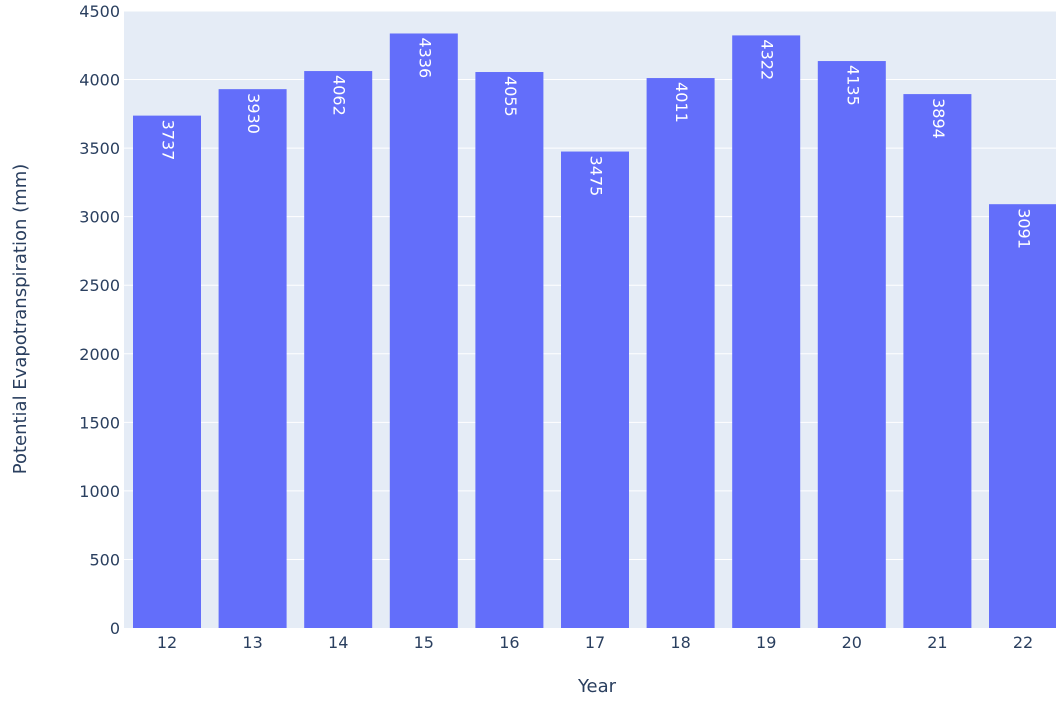 The width and height of the screenshot is (1056, 702). I want to click on bar-data-label: 4011, so click(681, 102).